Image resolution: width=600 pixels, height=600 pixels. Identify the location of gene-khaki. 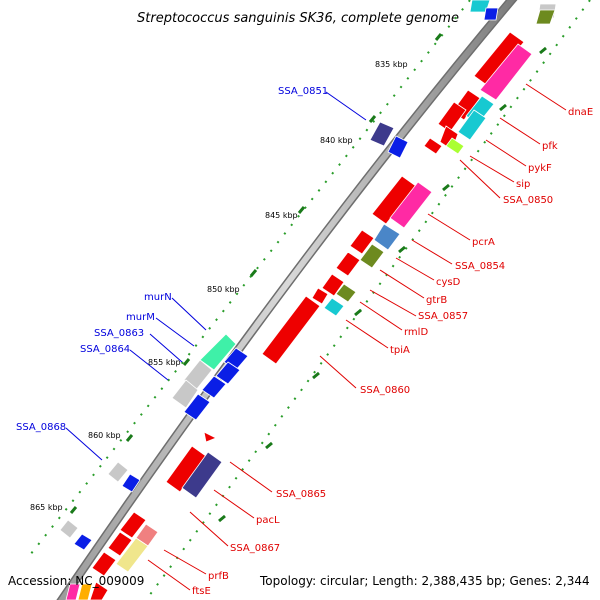
(132, 555).